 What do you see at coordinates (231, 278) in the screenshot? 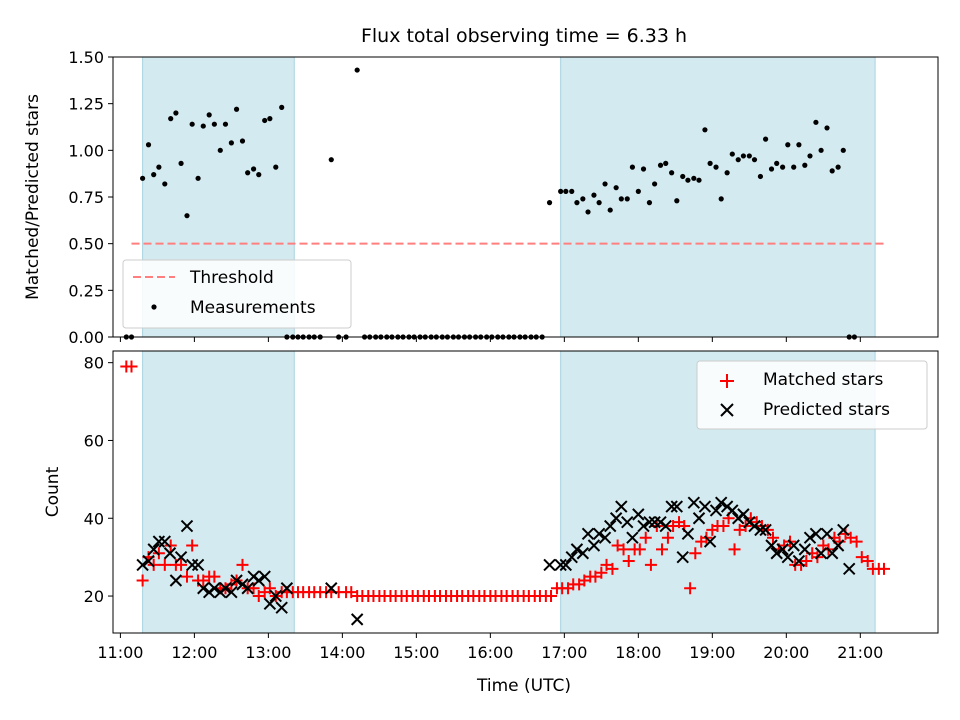
I see `legend-threshold-label: Threshold` at bounding box center [231, 278].